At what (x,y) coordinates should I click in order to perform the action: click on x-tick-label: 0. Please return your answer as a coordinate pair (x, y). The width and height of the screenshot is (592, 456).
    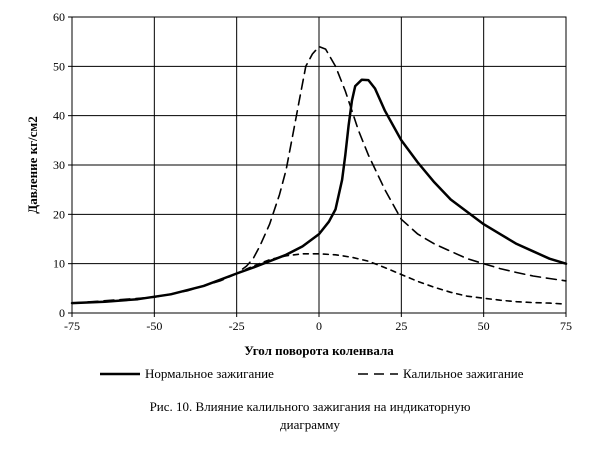
    Looking at the image, I should click on (319, 326).